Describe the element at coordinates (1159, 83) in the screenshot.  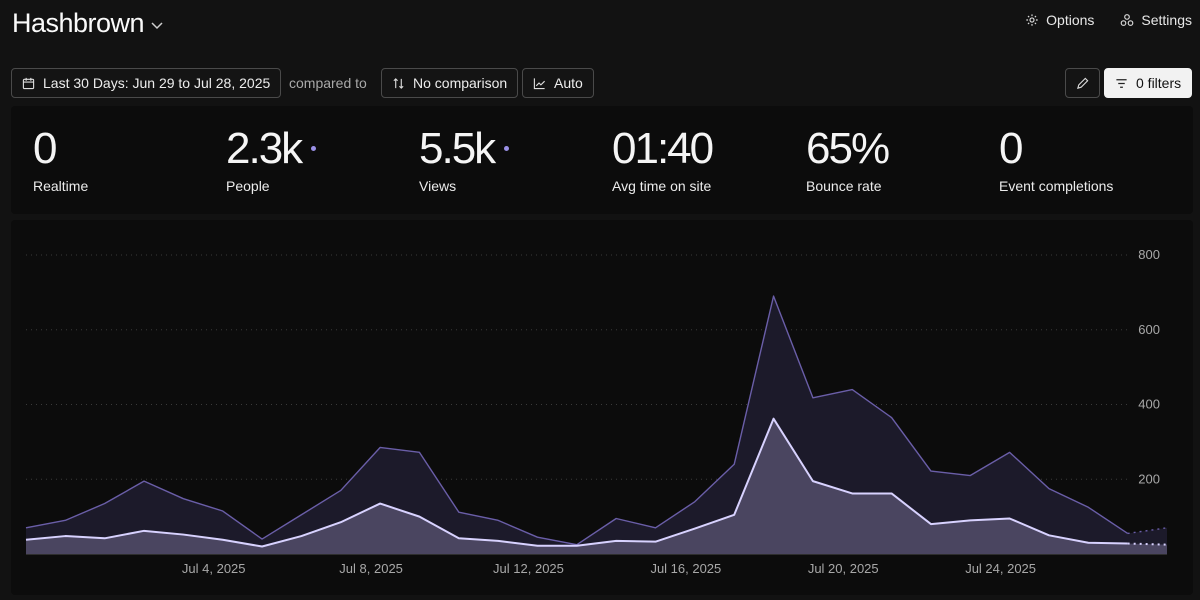
I see `filters-label: 0 filters` at that location.